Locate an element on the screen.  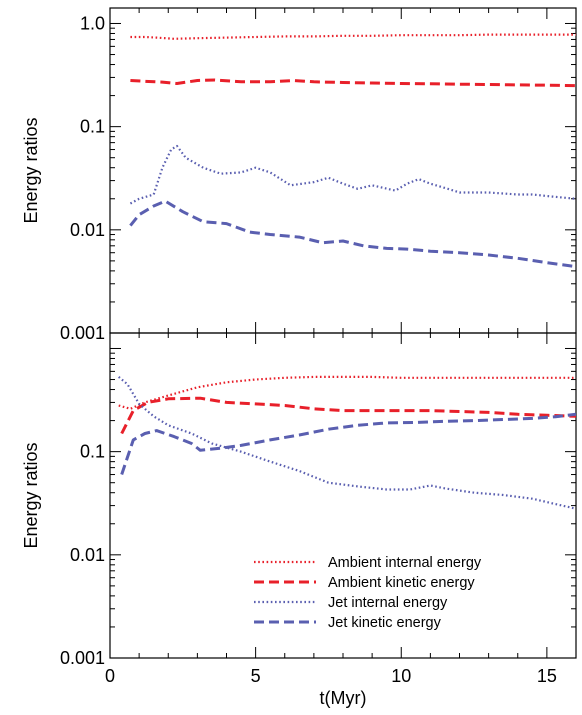
legend-label: Jet kinetic energy is located at coordinates (385, 623).